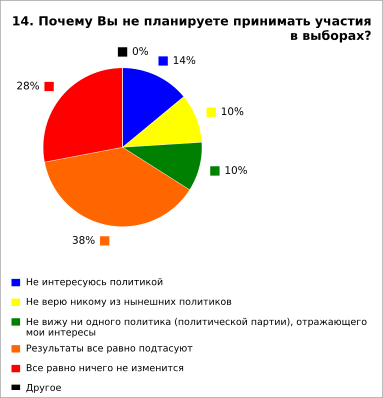  Describe the element at coordinates (105, 369) in the screenshot. I see `legend-label: Все равно ничего не изменится` at that location.